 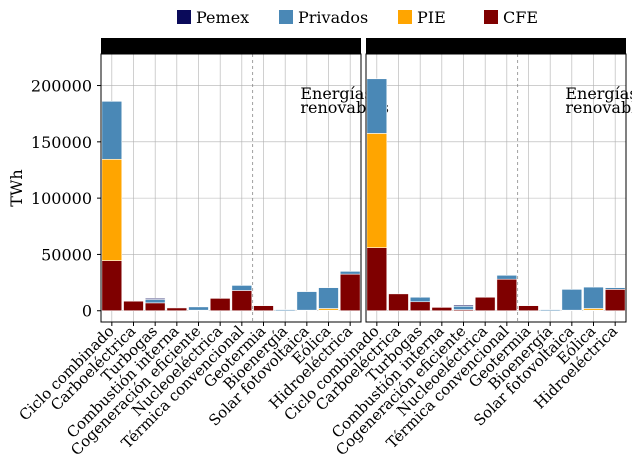 I want to click on annotation-renewables: renovables, so click(x=598, y=107).